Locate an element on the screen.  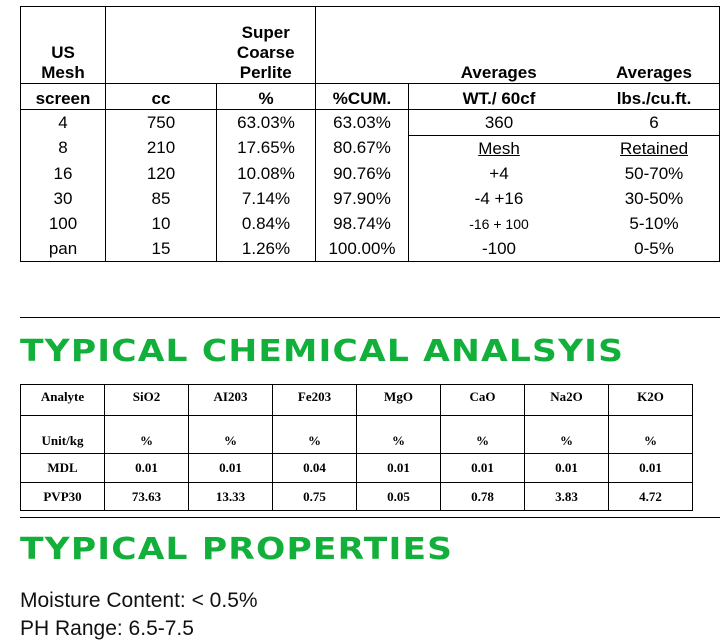
chemical-analysis-title: TYPICAL CHEMICAL ANALSYIS is located at coordinates (322, 351).